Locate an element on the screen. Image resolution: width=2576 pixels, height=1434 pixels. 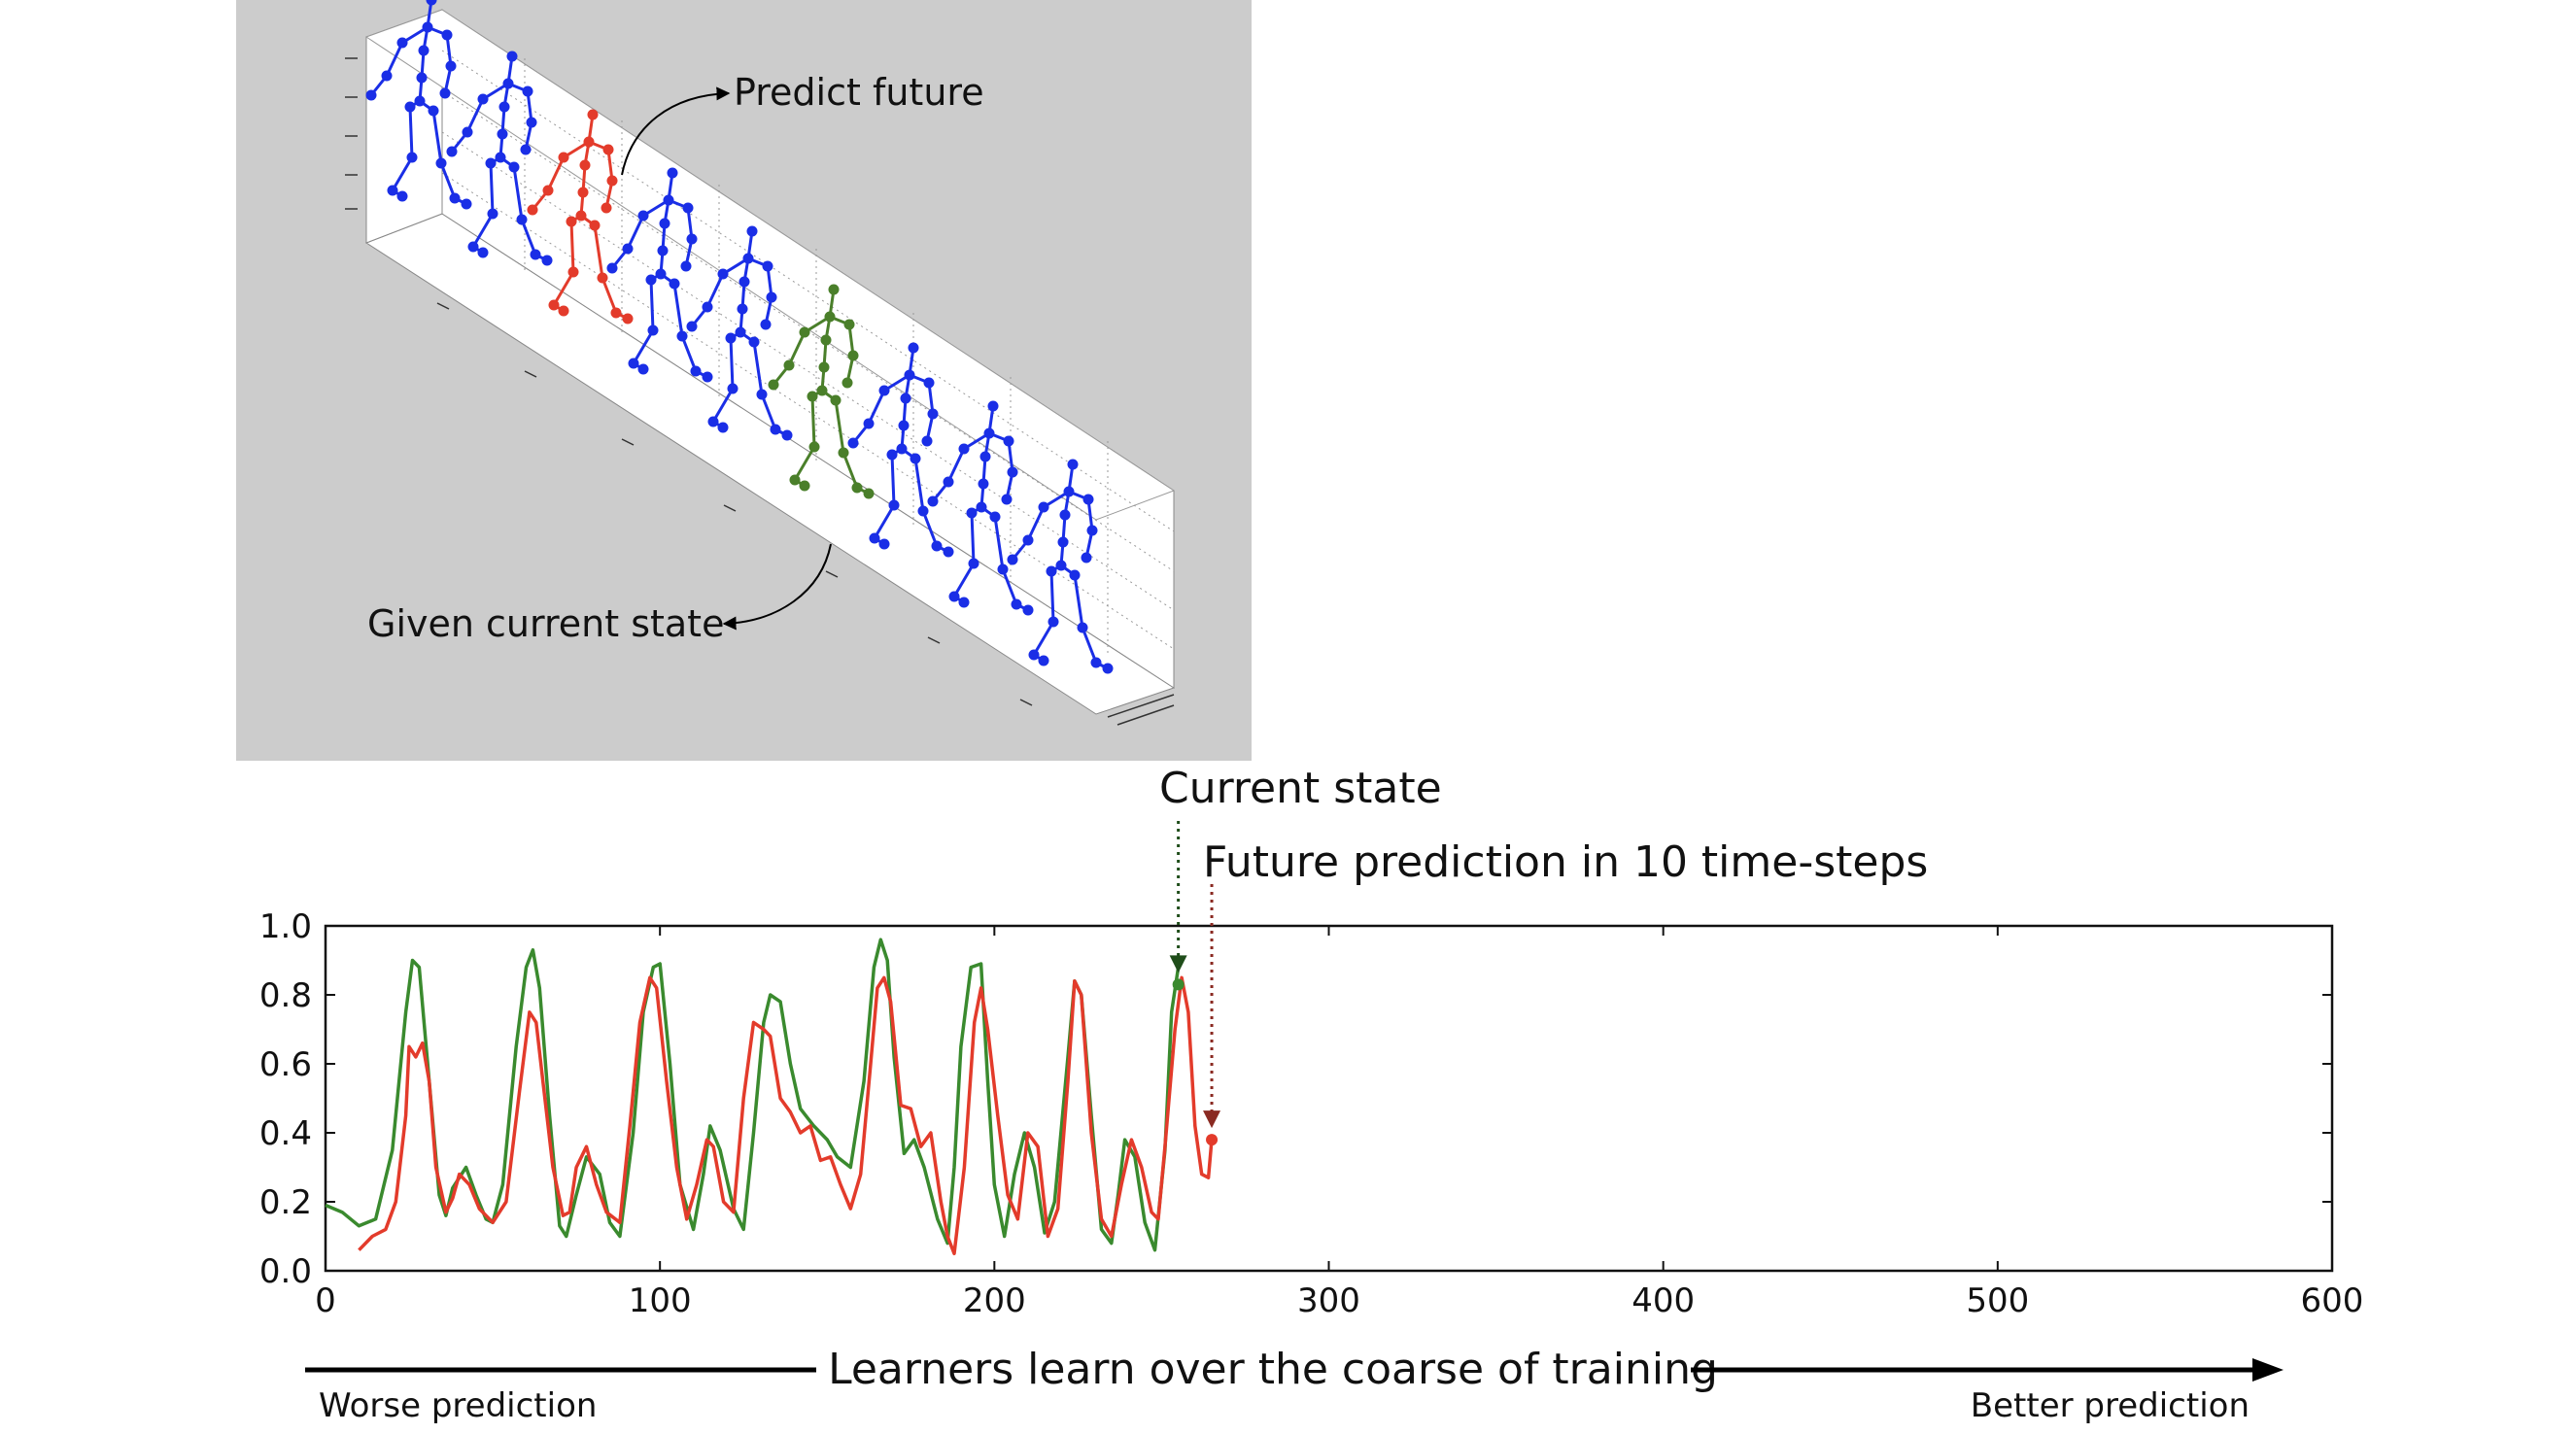
series-lines is located at coordinates (769, 1097).